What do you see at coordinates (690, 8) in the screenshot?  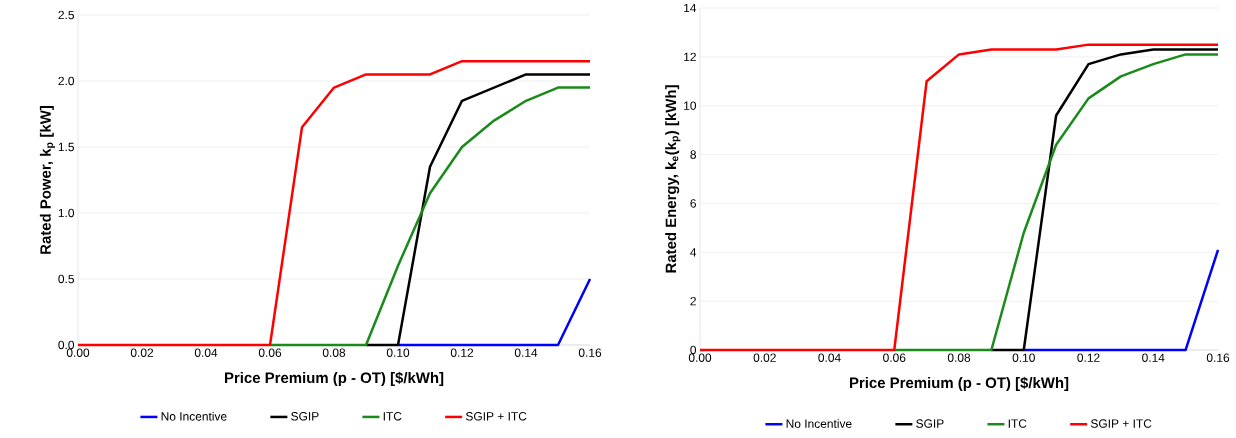 I see `y-tick-label: 14` at bounding box center [690, 8].